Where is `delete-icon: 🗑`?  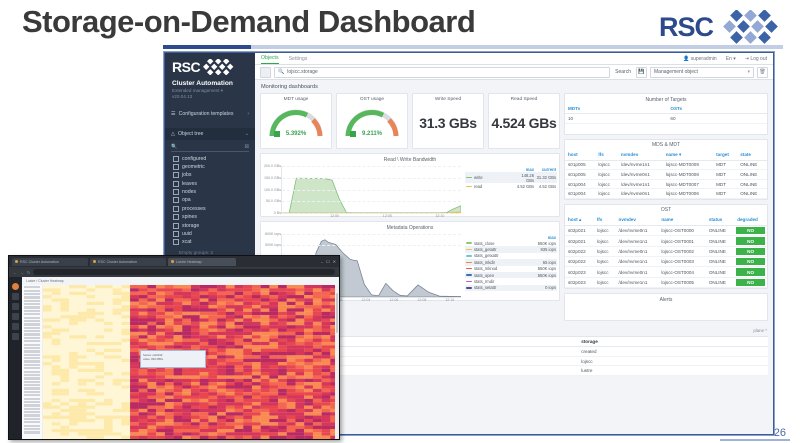 delete-icon: 🗑 is located at coordinates (762, 72).